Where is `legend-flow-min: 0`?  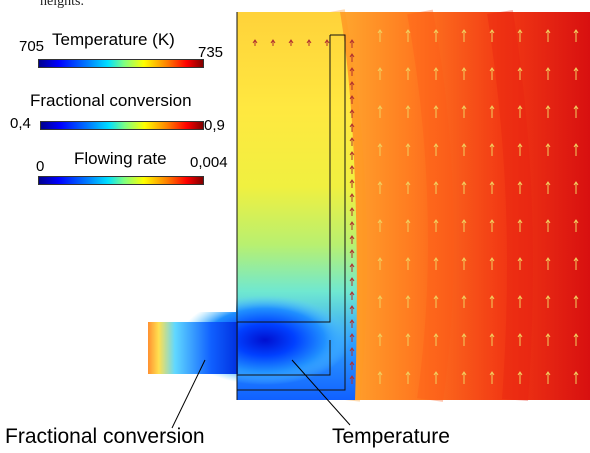
legend-flow-min: 0 is located at coordinates (40, 166).